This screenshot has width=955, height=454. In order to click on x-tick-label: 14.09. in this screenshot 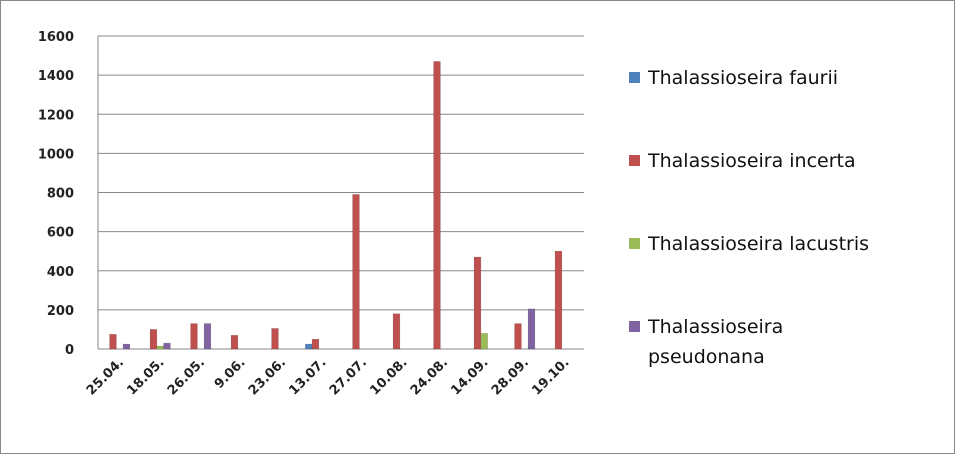, I will do `click(469, 376)`.